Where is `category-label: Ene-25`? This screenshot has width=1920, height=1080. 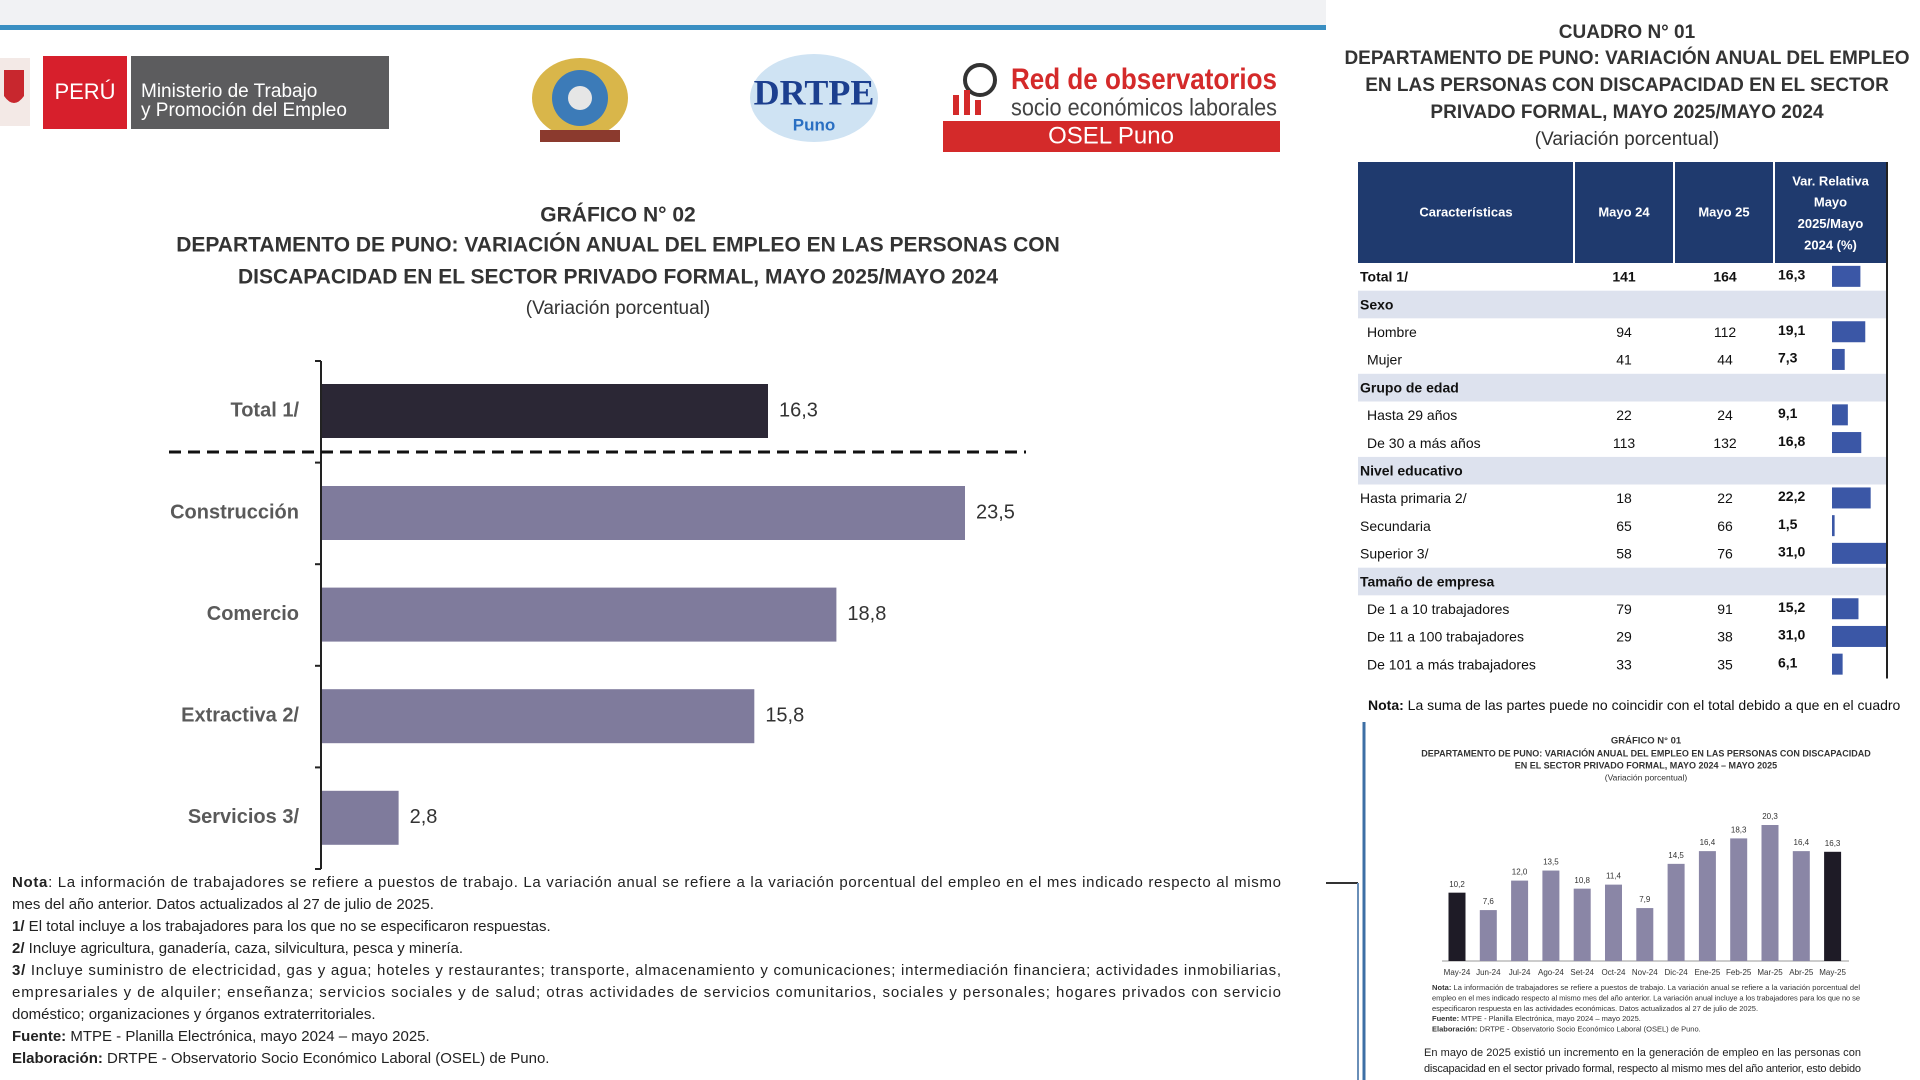 category-label: Ene-25 is located at coordinates (1708, 972).